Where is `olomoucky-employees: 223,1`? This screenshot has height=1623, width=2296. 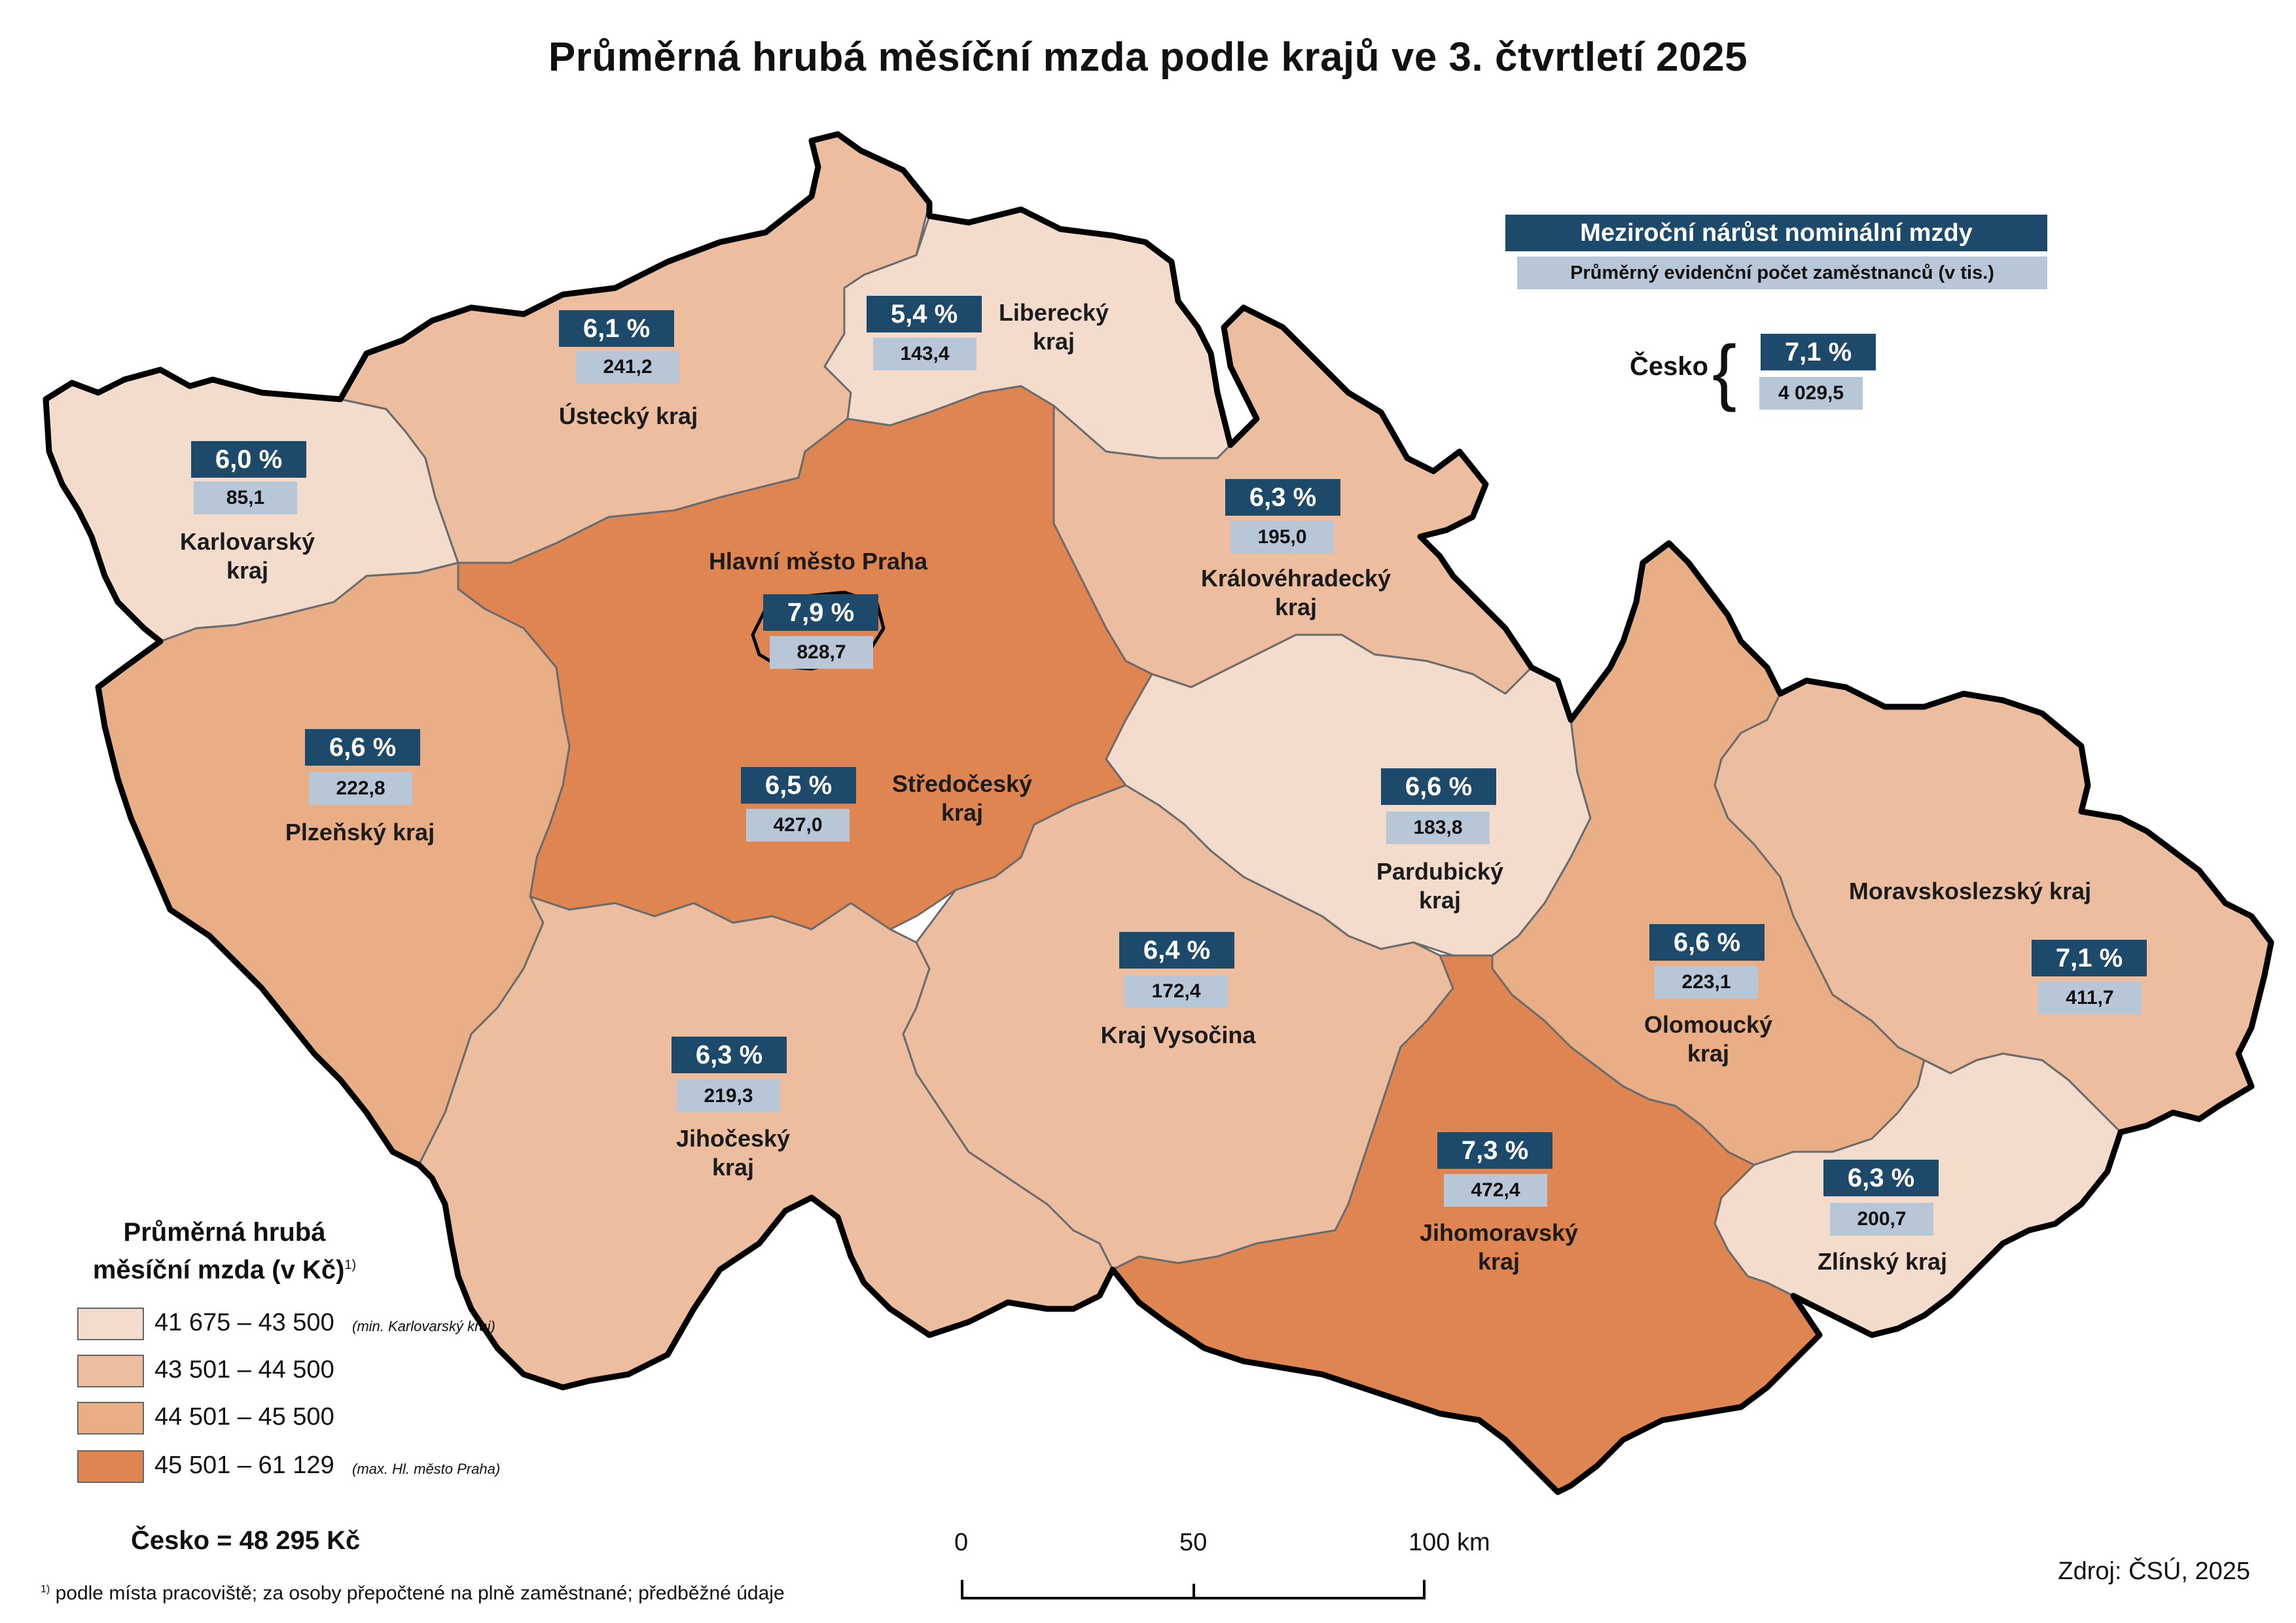
olomoucky-employees: 223,1 is located at coordinates (1707, 982).